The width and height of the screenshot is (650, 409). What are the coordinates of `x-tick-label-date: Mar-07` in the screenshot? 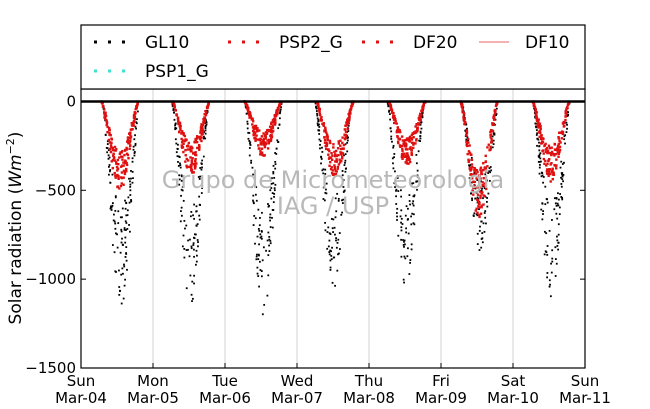 It's located at (297, 398).